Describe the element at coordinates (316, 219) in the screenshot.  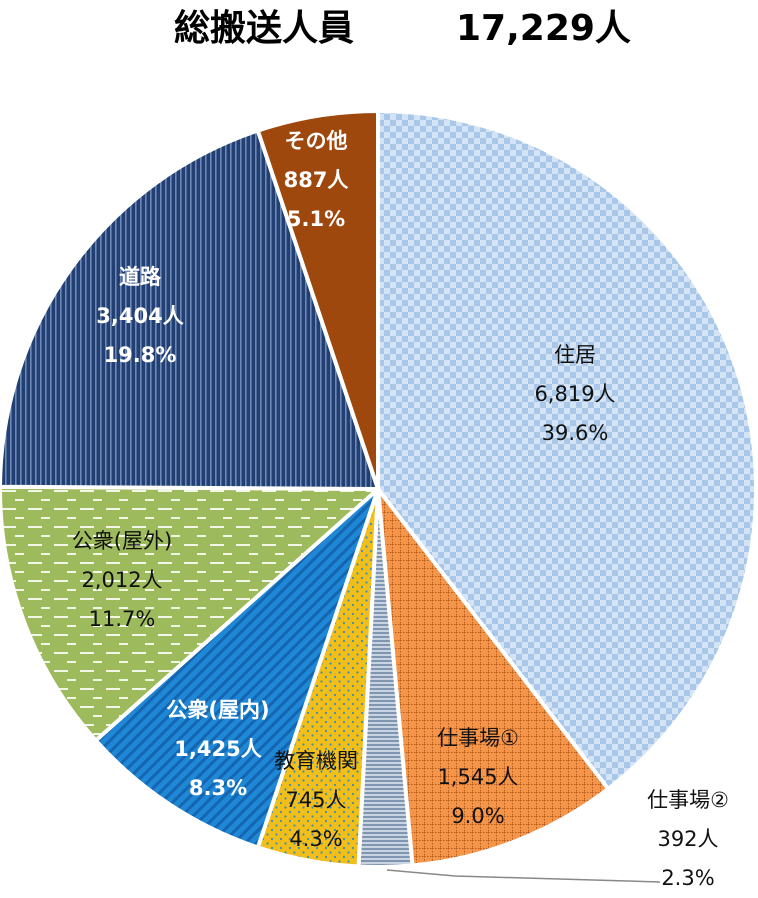
I see `slice-label-8-pct-label: 5.1%` at that location.